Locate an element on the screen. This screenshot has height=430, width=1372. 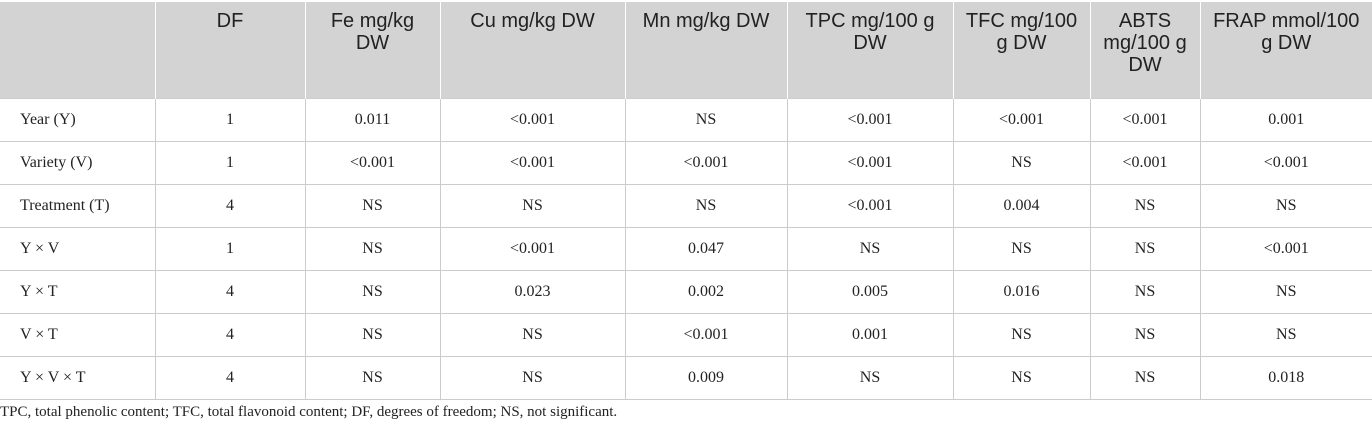
cell: 0.016 is located at coordinates (1021, 291).